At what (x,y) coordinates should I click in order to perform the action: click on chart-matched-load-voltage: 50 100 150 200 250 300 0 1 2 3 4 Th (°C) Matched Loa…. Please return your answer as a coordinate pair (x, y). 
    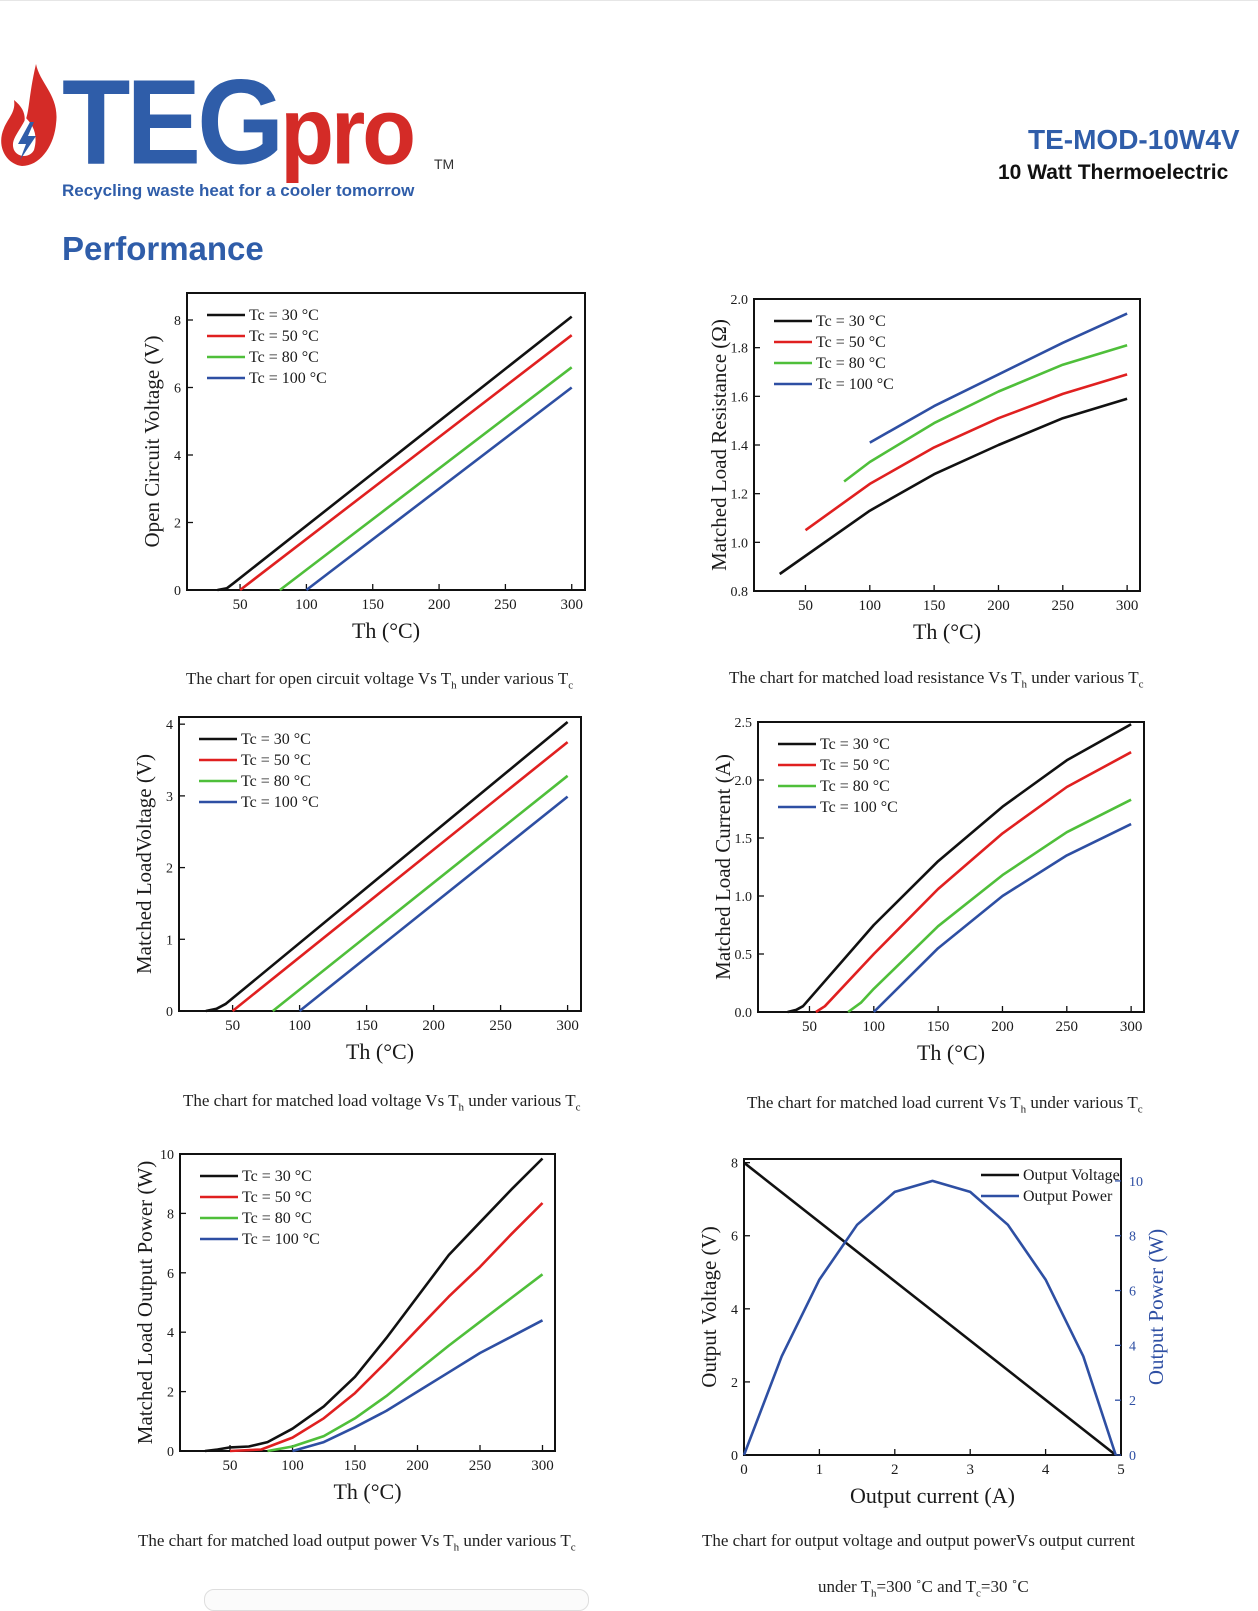
    Looking at the image, I should click on (375, 889).